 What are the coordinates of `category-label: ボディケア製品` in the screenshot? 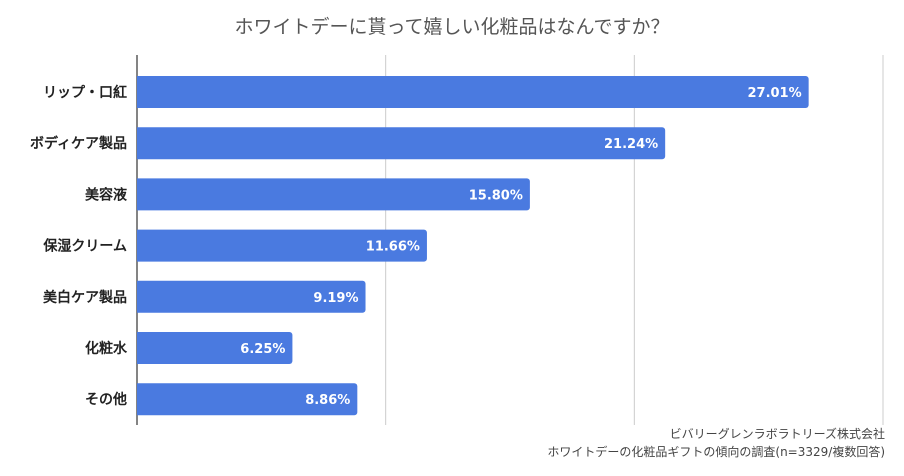 It's located at (78, 143).